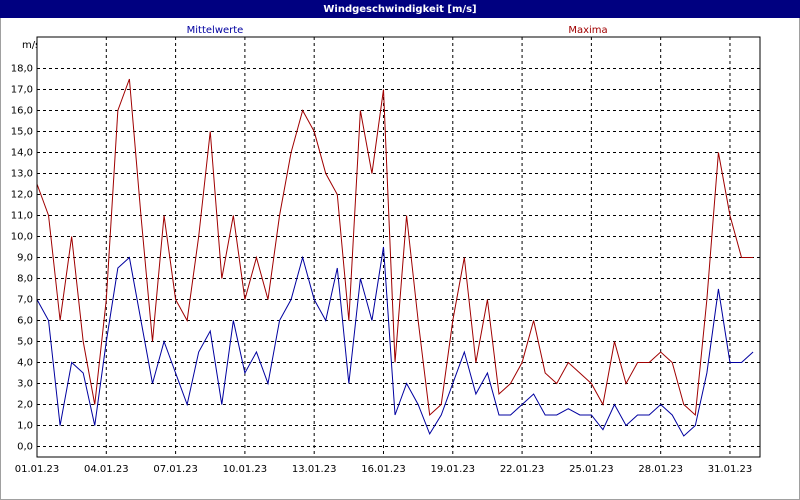 Image resolution: width=800 pixels, height=500 pixels. I want to click on x-tick-label: 19.01.23, so click(453, 469).